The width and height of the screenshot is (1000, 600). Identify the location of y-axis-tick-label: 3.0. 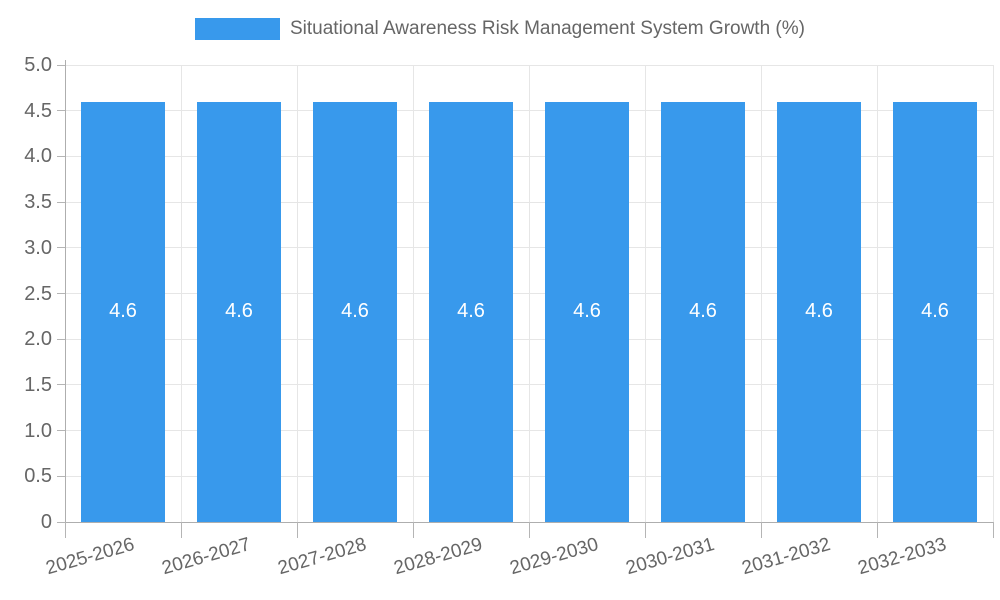
(38, 247).